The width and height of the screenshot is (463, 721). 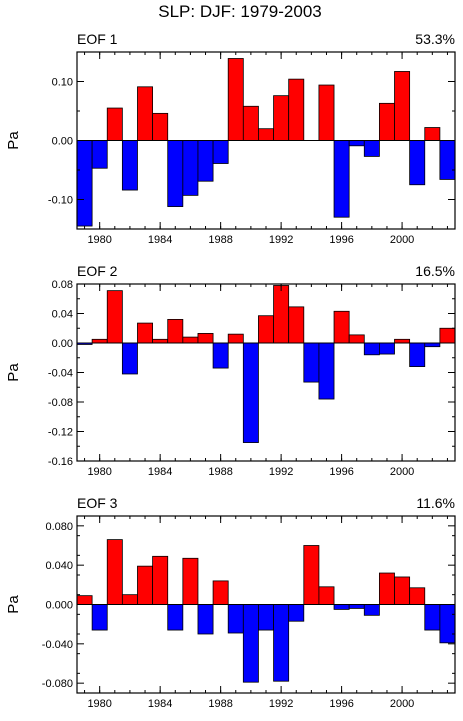 What do you see at coordinates (60, 374) in the screenshot?
I see `y-tick-label: -0.04` at bounding box center [60, 374].